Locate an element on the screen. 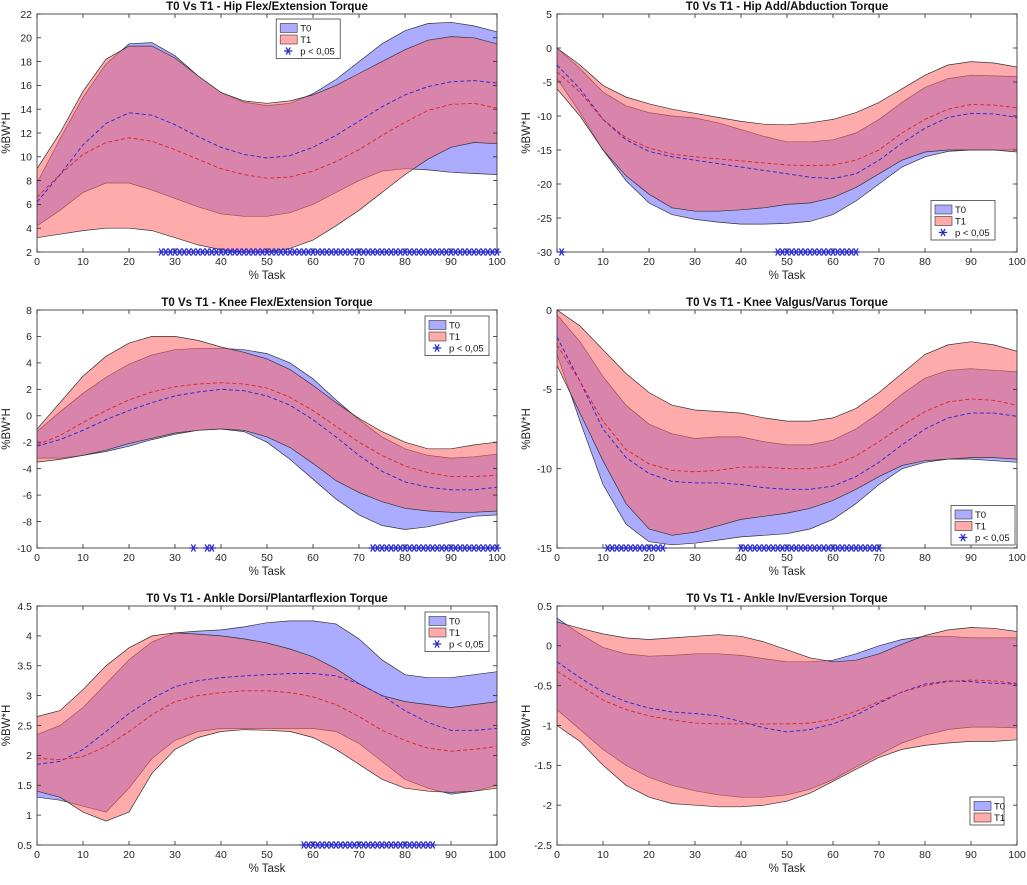 The height and width of the screenshot is (885, 1027). y-tick-label: -30 is located at coordinates (544, 253).